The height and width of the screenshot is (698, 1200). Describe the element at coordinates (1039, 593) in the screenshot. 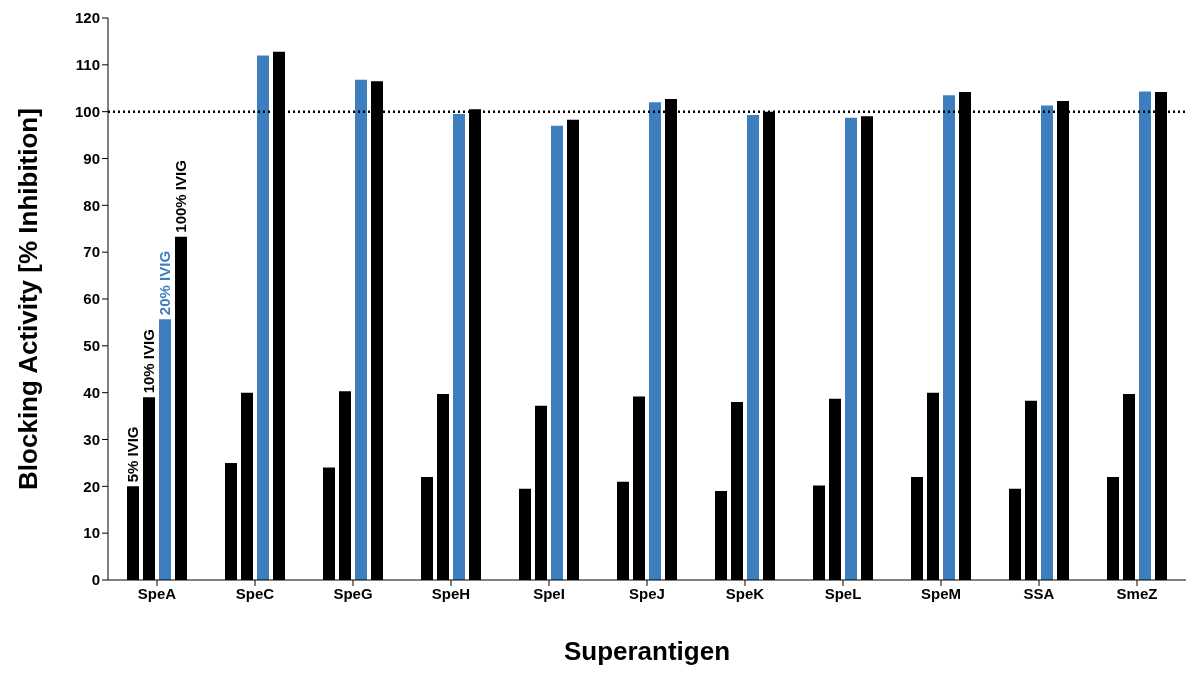

I see `x-tick-label: SSA` at that location.